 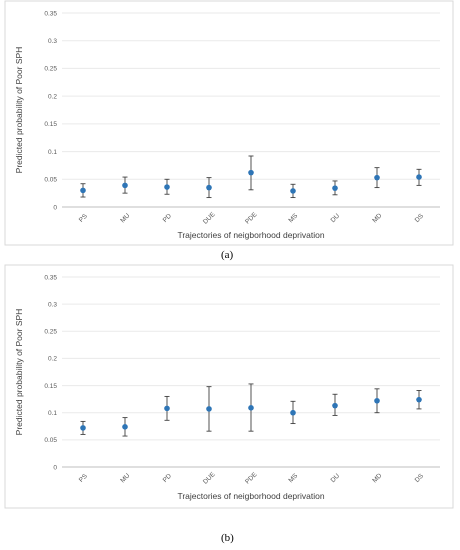 What do you see at coordinates (227, 538) in the screenshot?
I see `panel-label-b: (b)` at bounding box center [227, 538].